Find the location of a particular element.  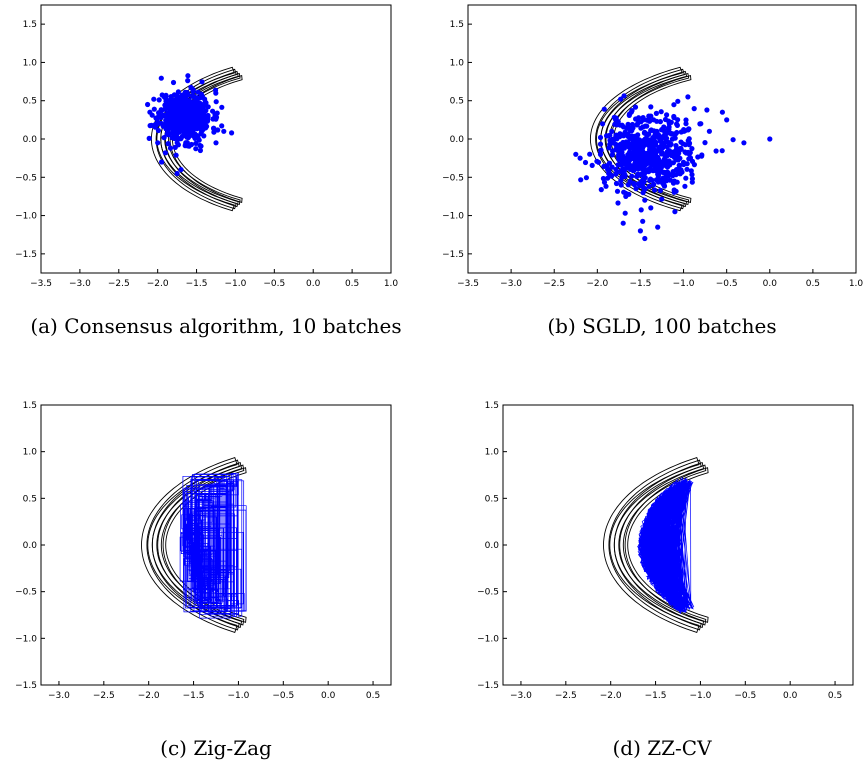

y-tick-label: 1.0 is located at coordinates (30, 453).